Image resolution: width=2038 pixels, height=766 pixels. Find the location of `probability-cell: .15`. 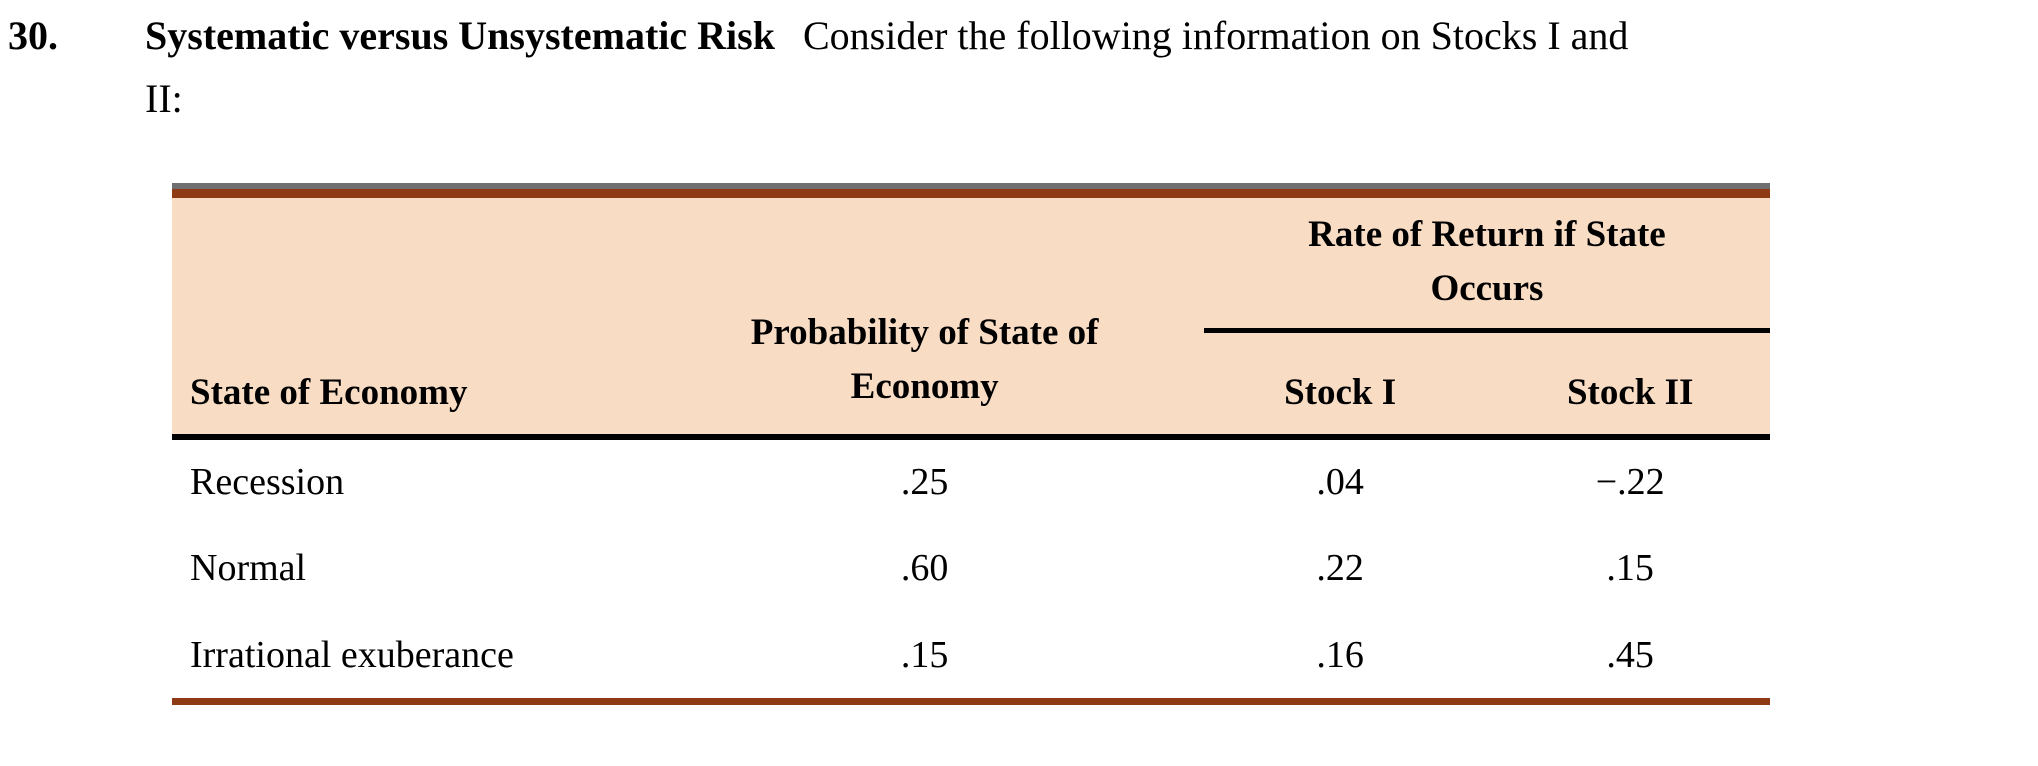

probability-cell: .15 is located at coordinates (924, 654).